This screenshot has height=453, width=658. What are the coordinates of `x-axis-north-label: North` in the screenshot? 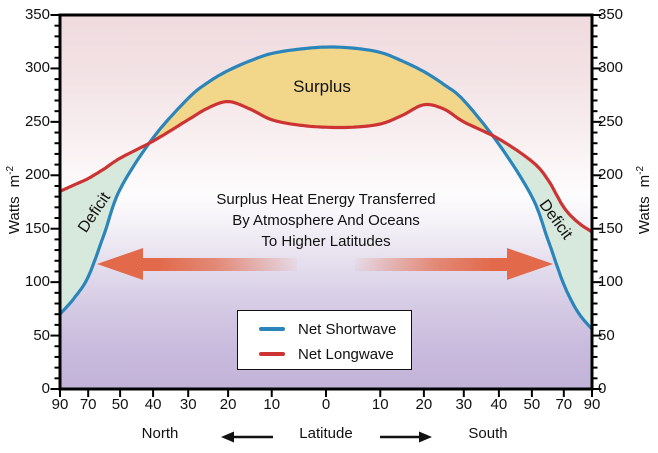 It's located at (160, 433).